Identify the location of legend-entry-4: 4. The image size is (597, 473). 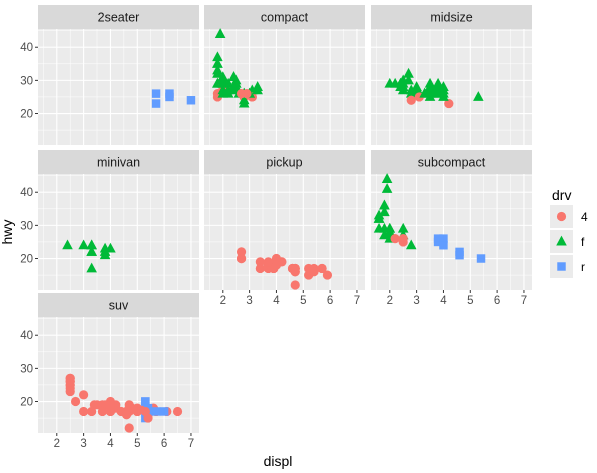
(569, 216).